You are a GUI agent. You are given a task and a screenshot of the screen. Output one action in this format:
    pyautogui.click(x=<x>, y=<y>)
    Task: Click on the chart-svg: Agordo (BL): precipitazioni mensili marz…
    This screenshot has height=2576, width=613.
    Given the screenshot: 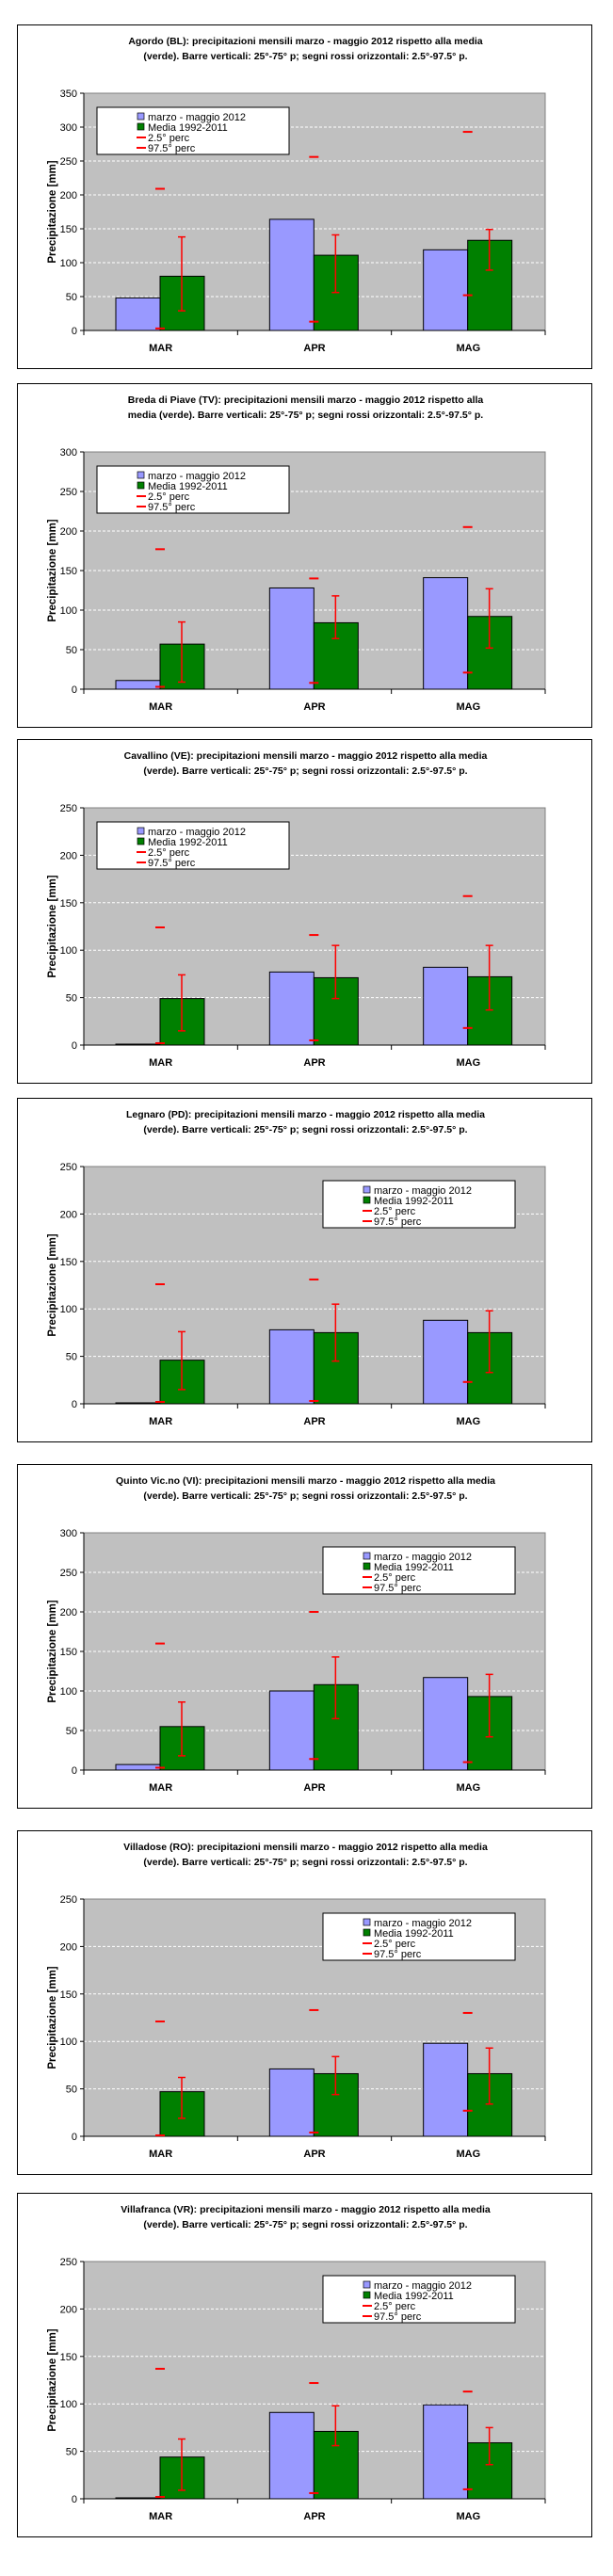 What is the action you would take?
    pyautogui.click(x=296, y=195)
    